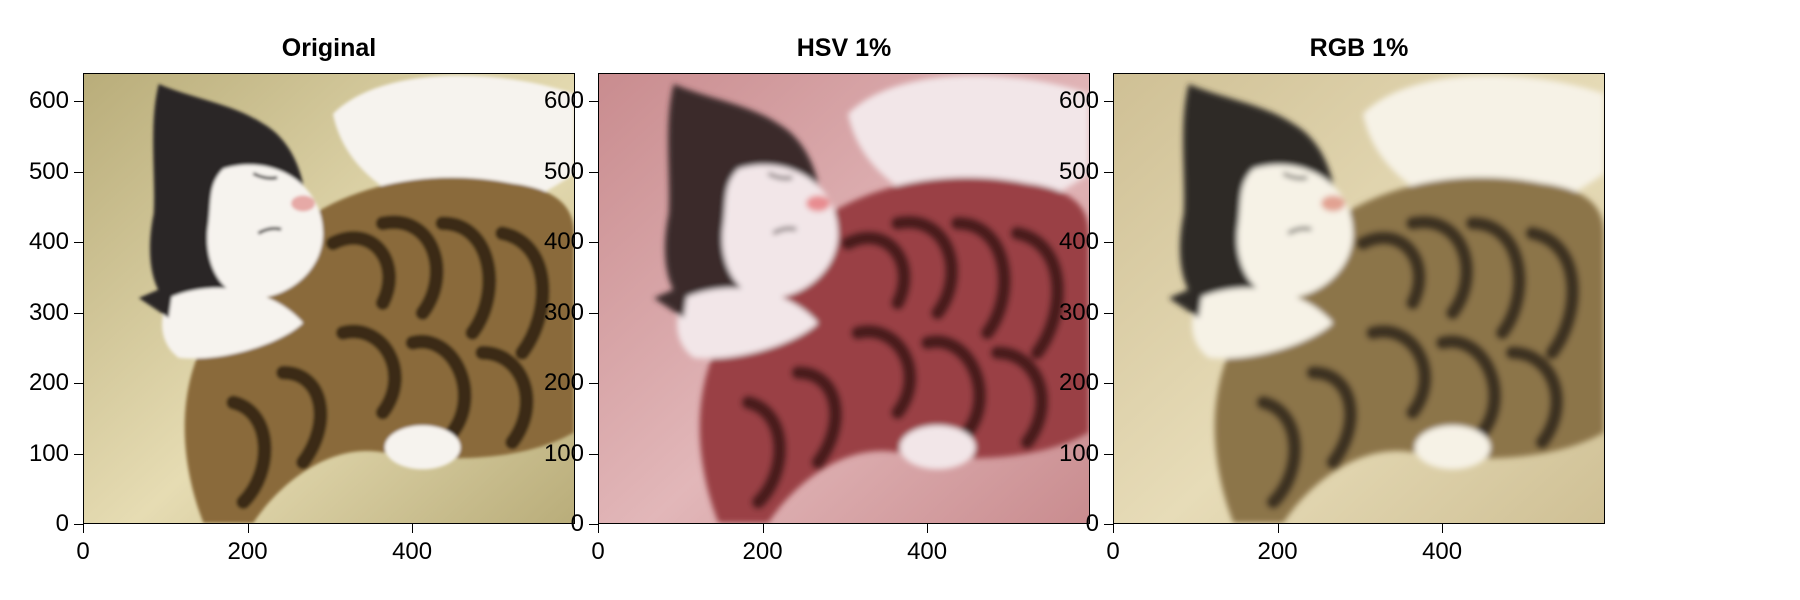 The width and height of the screenshot is (1800, 600). What do you see at coordinates (1074, 101) in the screenshot?
I see `y-tick-label: 600` at bounding box center [1074, 101].